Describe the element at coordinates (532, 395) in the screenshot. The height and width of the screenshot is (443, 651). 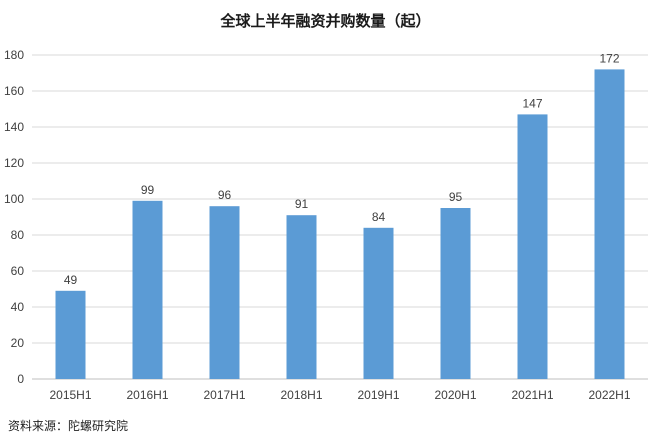
I see `x-tick-label: 2021H1` at that location.